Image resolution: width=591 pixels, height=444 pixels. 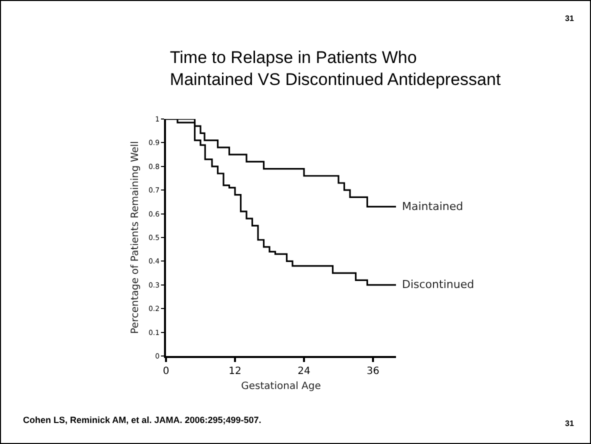 What do you see at coordinates (433, 206) in the screenshot?
I see `series-label: Maintained` at bounding box center [433, 206].